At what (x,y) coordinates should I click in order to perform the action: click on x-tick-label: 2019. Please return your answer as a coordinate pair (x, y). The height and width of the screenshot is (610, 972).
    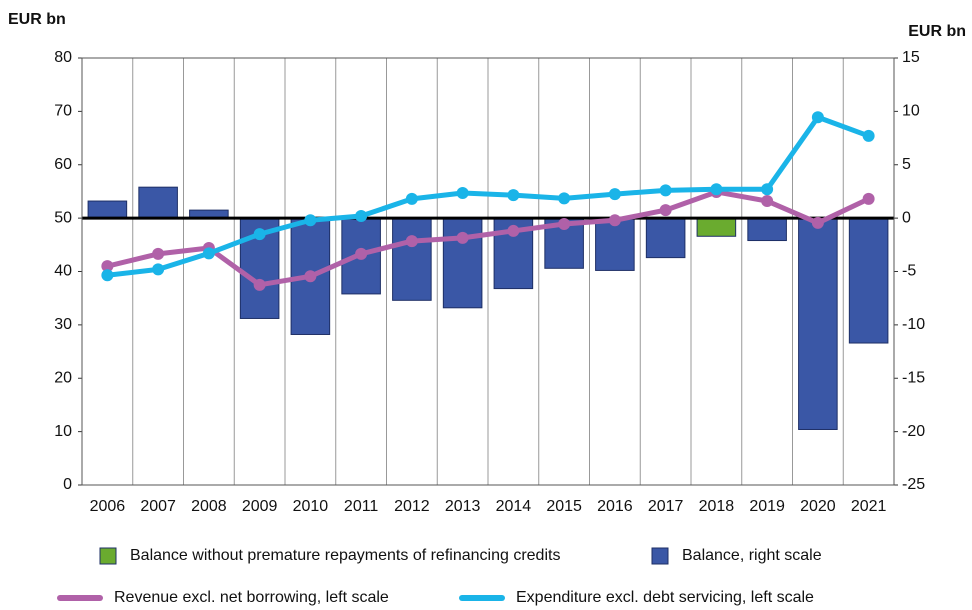
    Looking at the image, I should click on (767, 506).